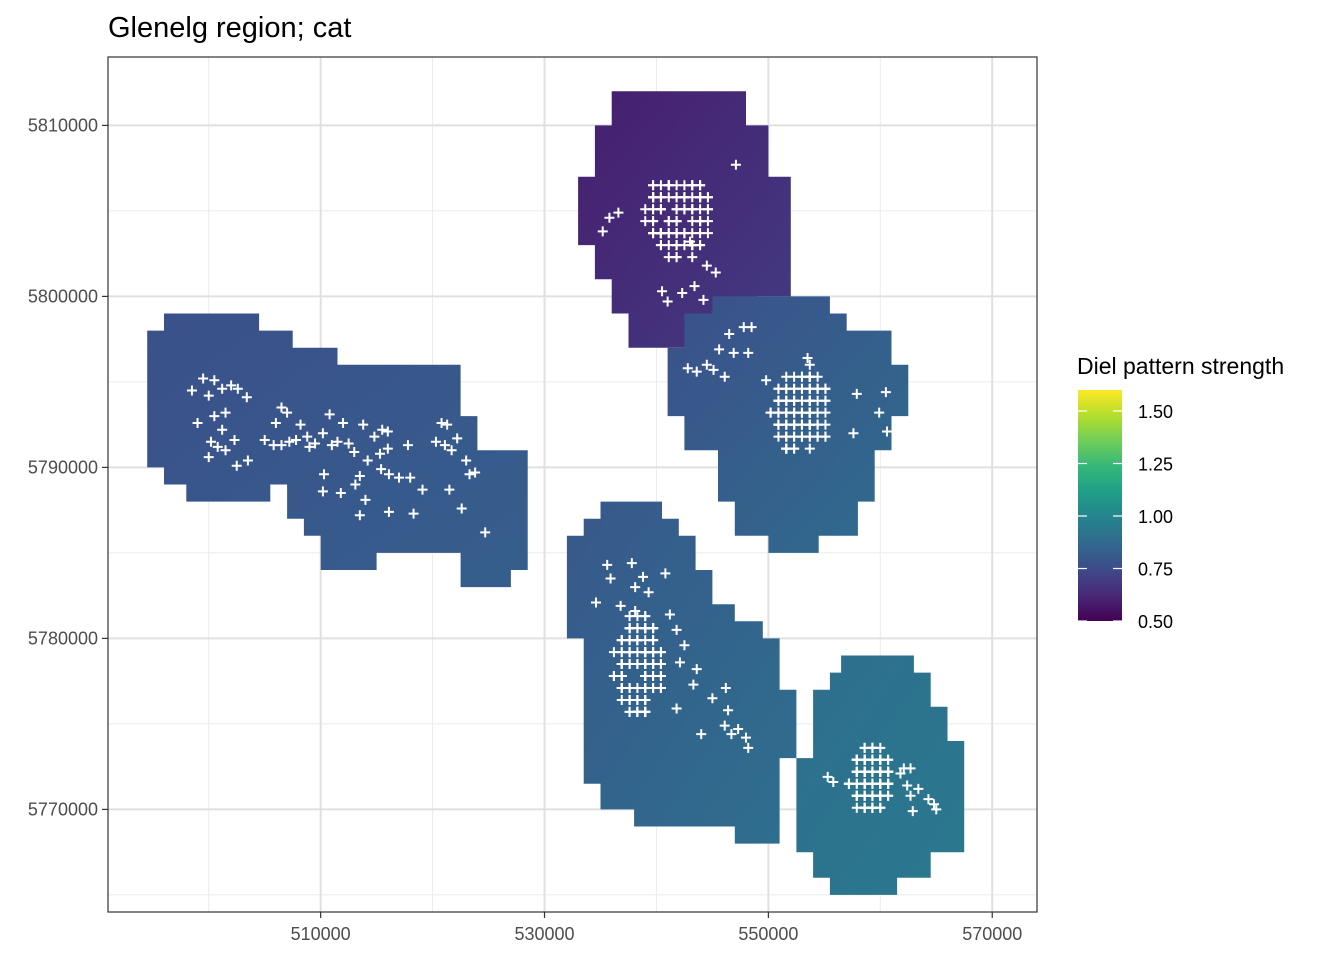  I want to click on legend-title: Diel pattern strength, so click(1180, 366).